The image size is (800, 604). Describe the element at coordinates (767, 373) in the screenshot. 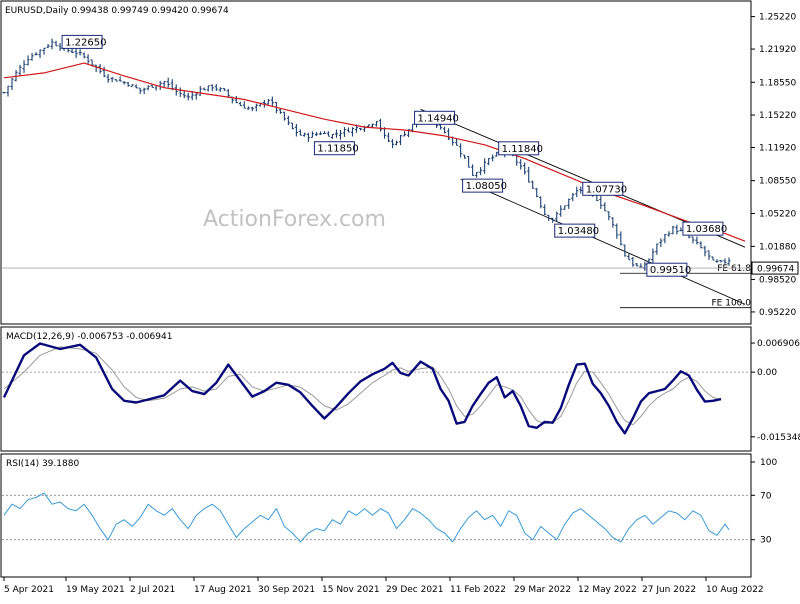

I see `macd-y-tick-label: 0.00` at that location.